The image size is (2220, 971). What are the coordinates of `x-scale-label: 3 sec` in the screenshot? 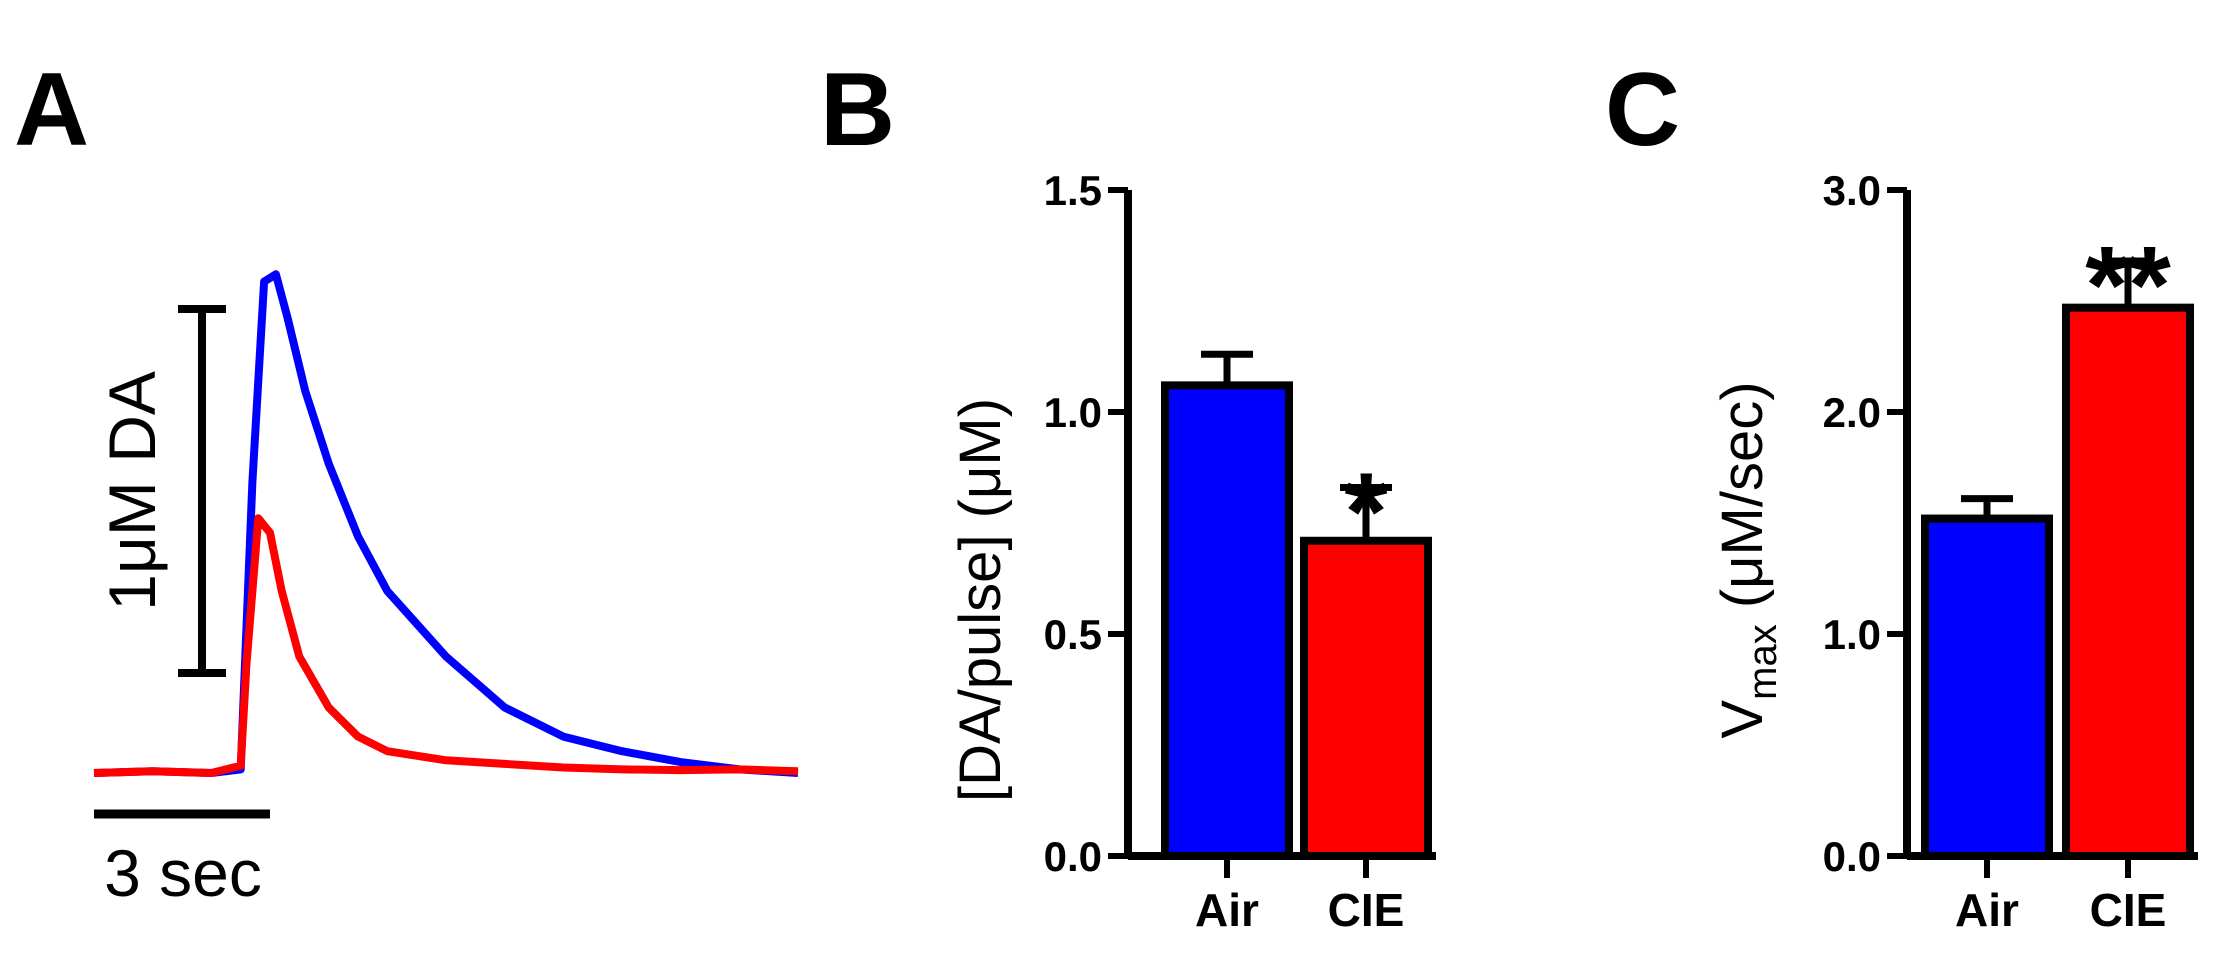 It's located at (183, 873).